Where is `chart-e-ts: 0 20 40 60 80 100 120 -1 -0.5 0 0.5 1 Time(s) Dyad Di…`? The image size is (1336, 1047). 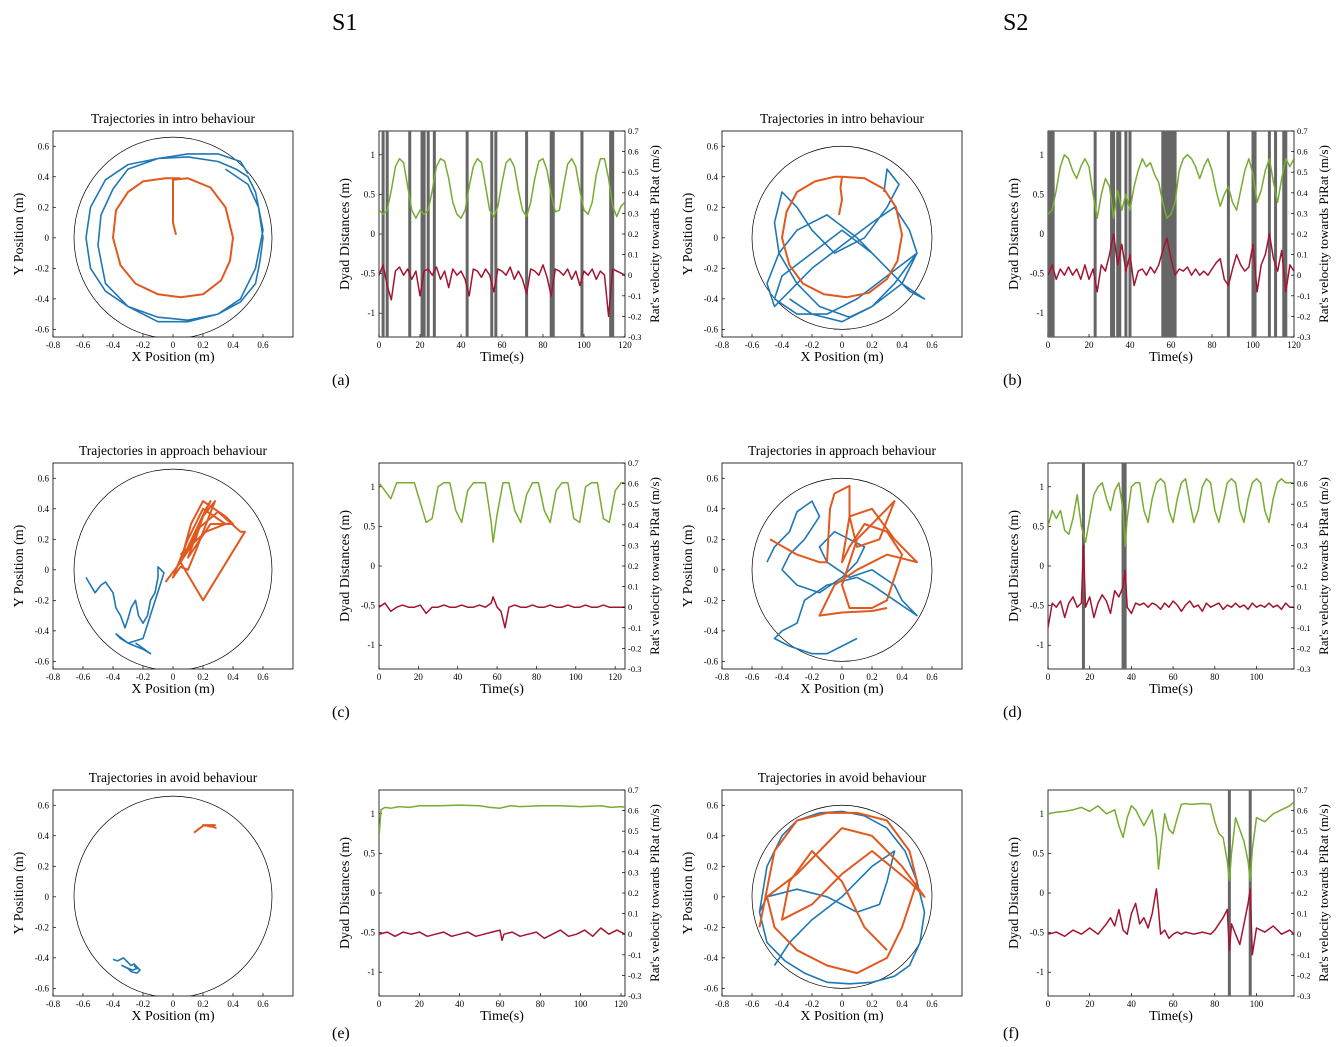 chart-e-ts: 0 20 40 60 80 100 120 -1 -0.5 0 0.5 1 Time(s) Dyad Di… is located at coordinates (500, 904).